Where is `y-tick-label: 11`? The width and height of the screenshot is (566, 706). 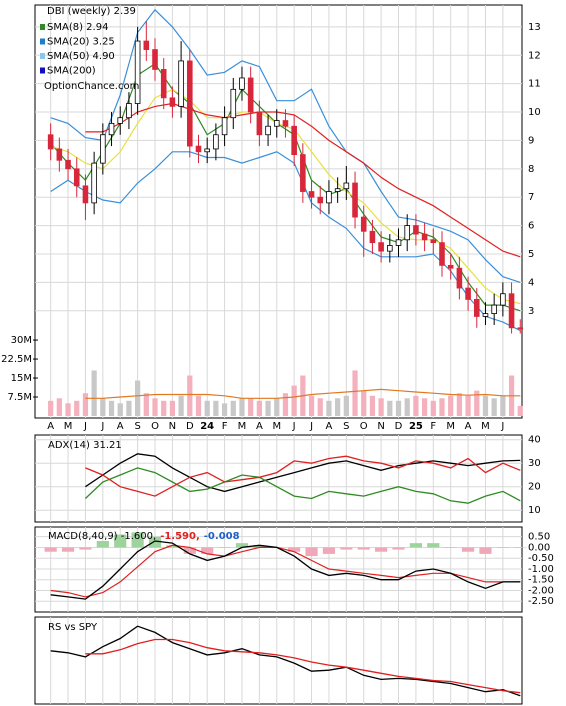
y-tick-label: 11 is located at coordinates (534, 84).